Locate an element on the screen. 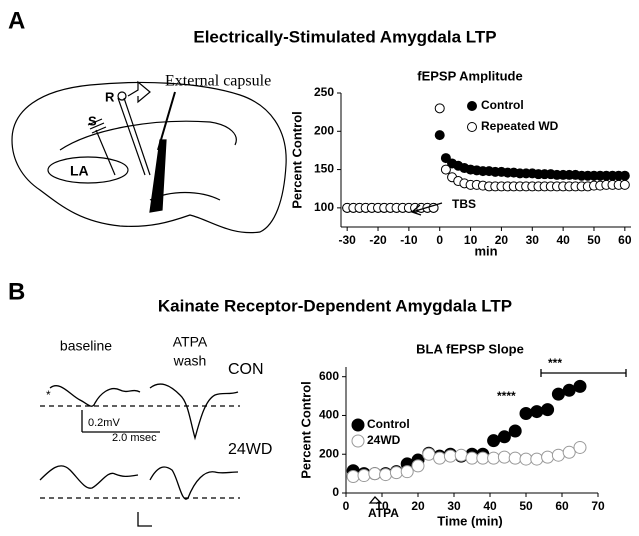  trace-label: 24WD is located at coordinates (250, 449).